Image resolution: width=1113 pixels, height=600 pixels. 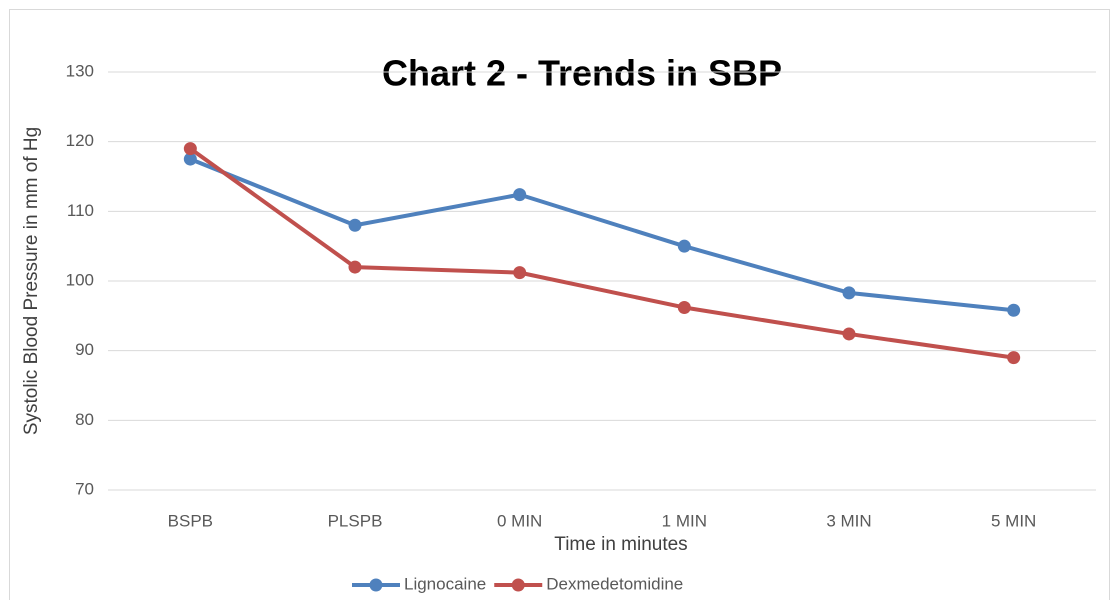 What do you see at coordinates (1013, 520) in the screenshot?
I see `x-tick-label: 5 MIN` at bounding box center [1013, 520].